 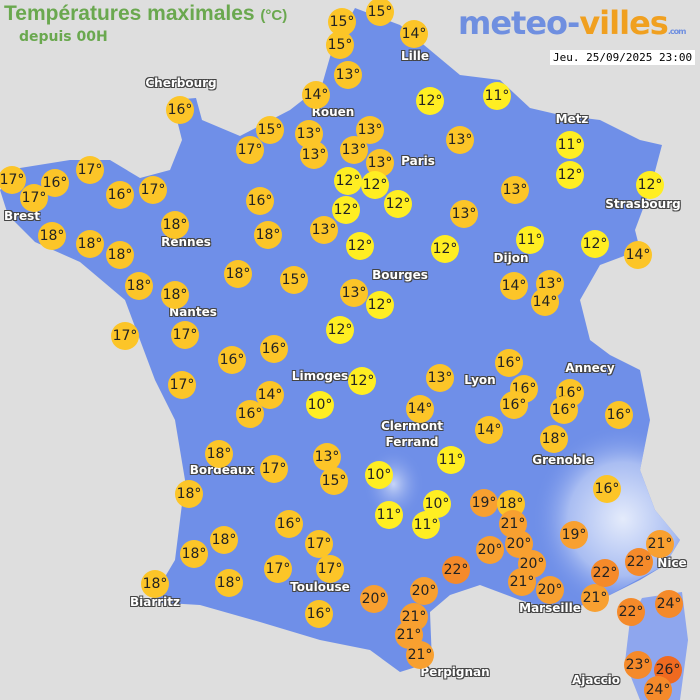 What do you see at coordinates (638, 665) in the screenshot?
I see `temperature-marker: 23°` at bounding box center [638, 665].